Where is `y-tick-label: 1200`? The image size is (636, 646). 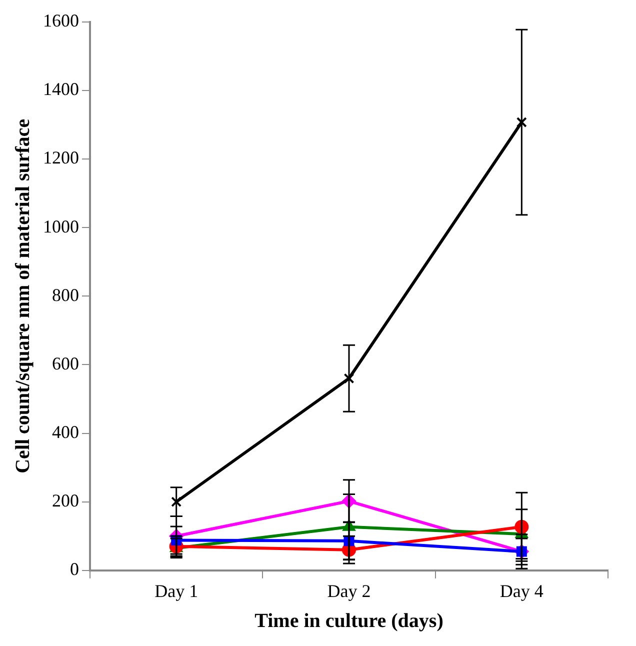
y-tick-label: 1200 is located at coordinates (61, 158).